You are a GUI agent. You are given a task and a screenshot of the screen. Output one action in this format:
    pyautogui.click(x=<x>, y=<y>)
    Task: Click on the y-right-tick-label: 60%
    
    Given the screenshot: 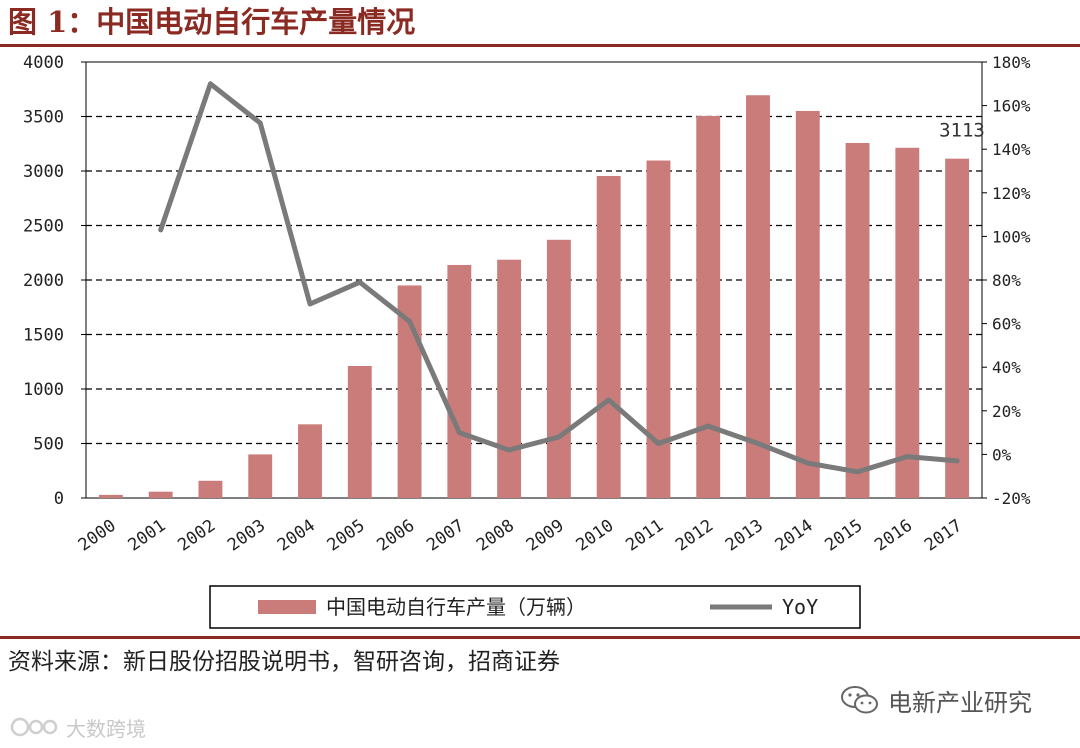 What is the action you would take?
    pyautogui.click(x=1006, y=324)
    